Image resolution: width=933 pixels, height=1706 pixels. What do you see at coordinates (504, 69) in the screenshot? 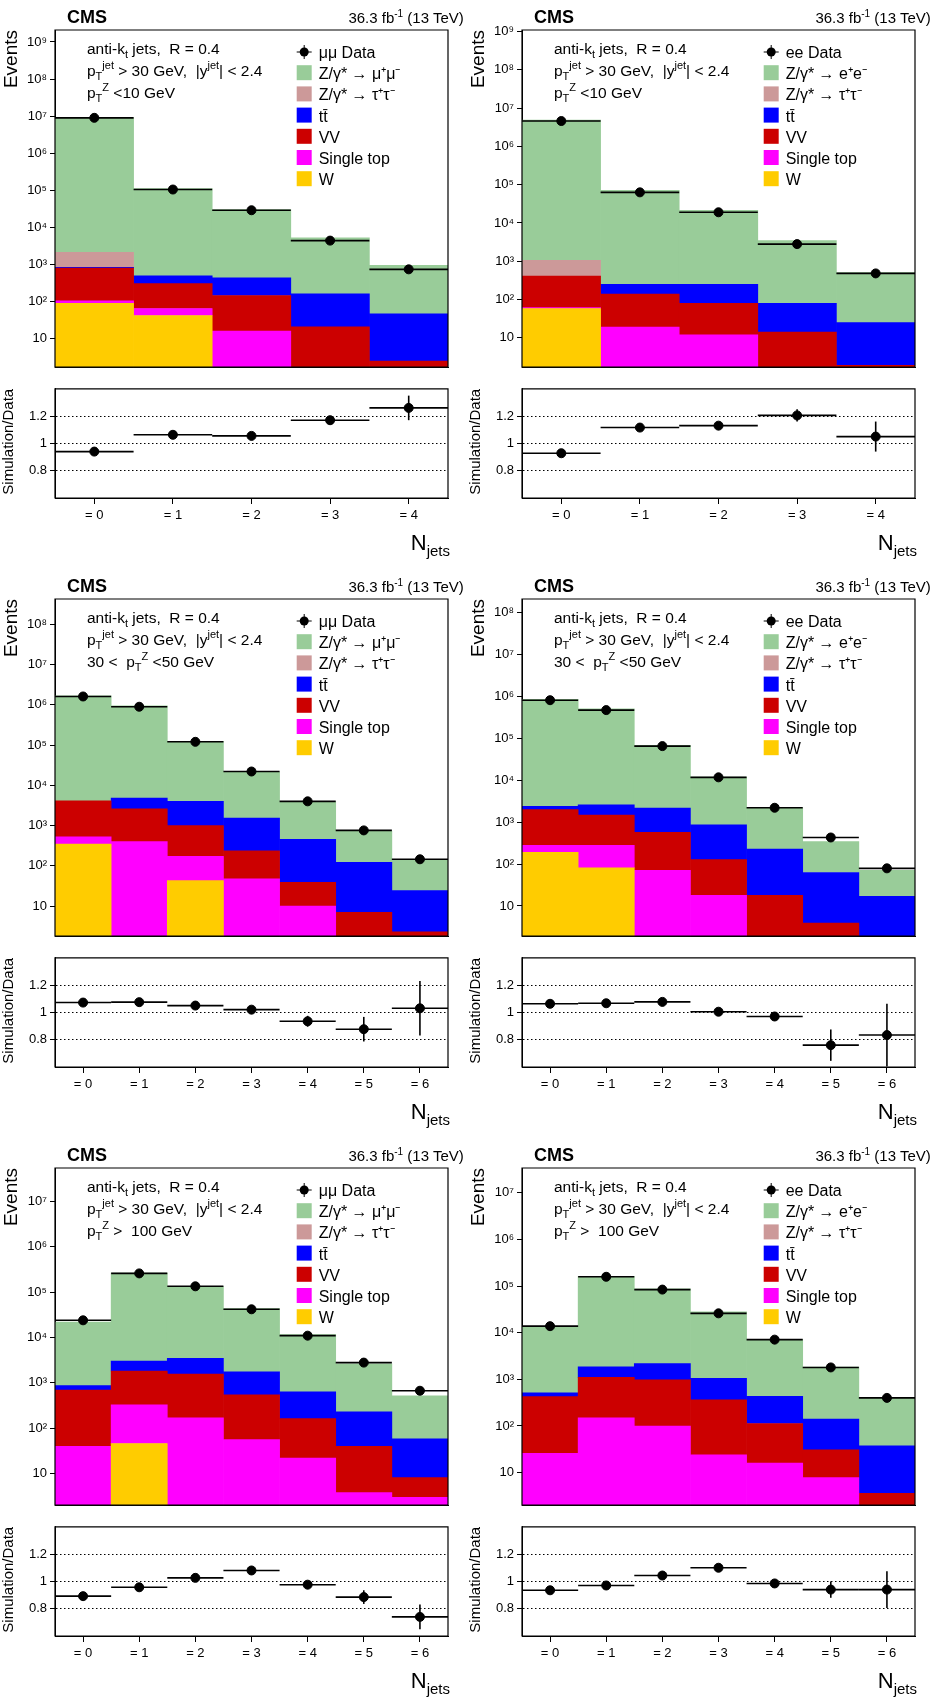
I see `y-tick-label: 10⁸` at bounding box center [504, 69].